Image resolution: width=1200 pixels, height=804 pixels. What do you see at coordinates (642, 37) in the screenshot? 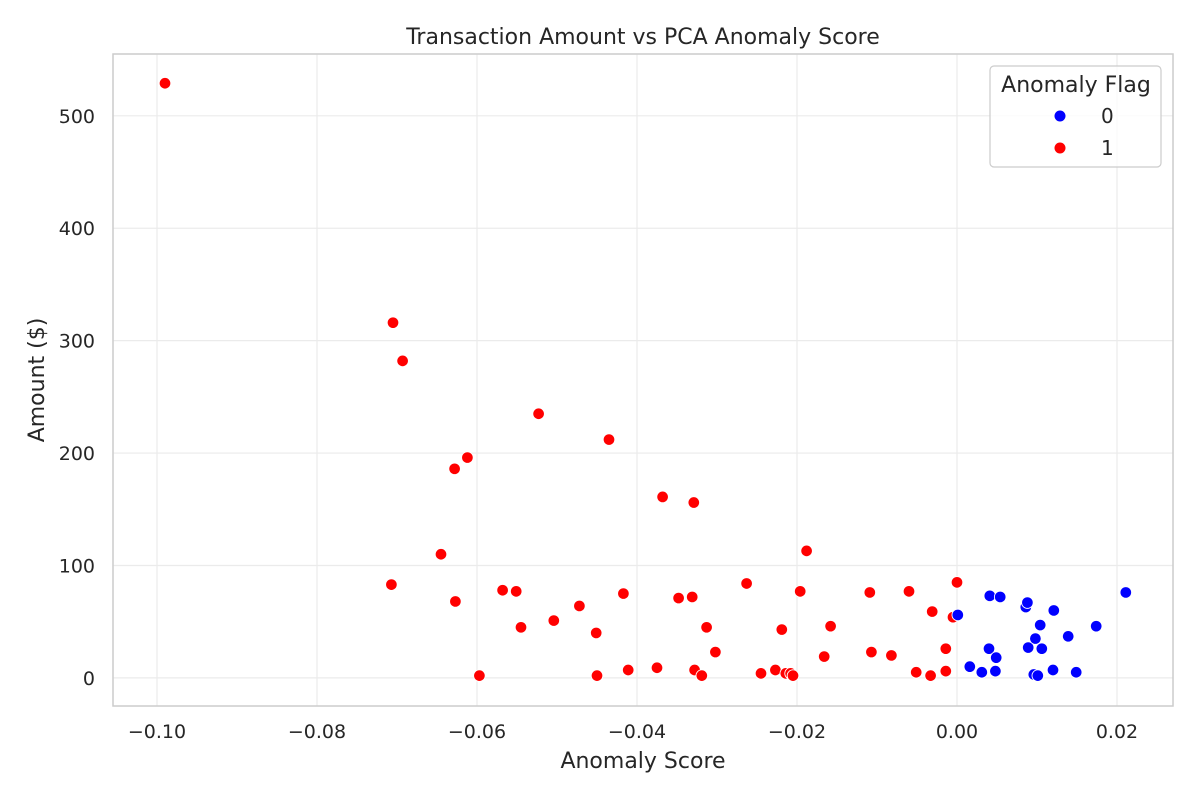
I see `chart-title: Transaction Amount vs PCA Anomaly Score` at bounding box center [642, 37].